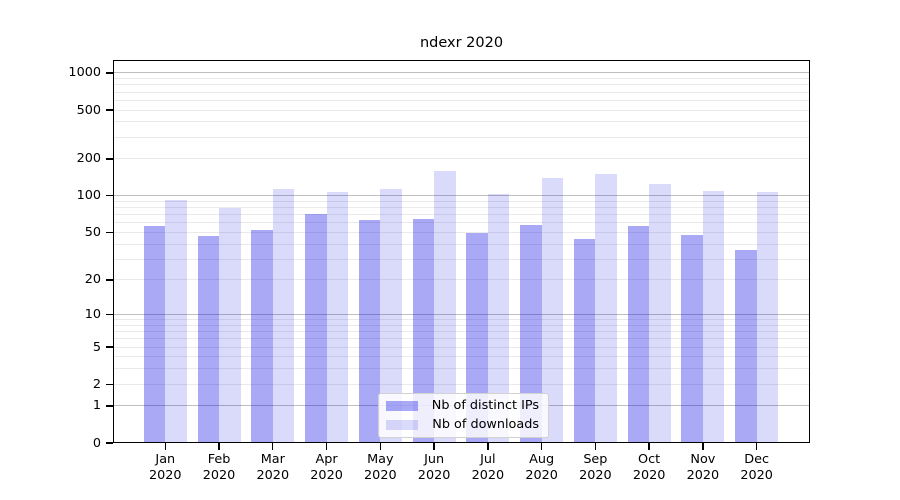  Describe the element at coordinates (434, 467) in the screenshot. I see `x-tick-label: Jun 2020` at that location.